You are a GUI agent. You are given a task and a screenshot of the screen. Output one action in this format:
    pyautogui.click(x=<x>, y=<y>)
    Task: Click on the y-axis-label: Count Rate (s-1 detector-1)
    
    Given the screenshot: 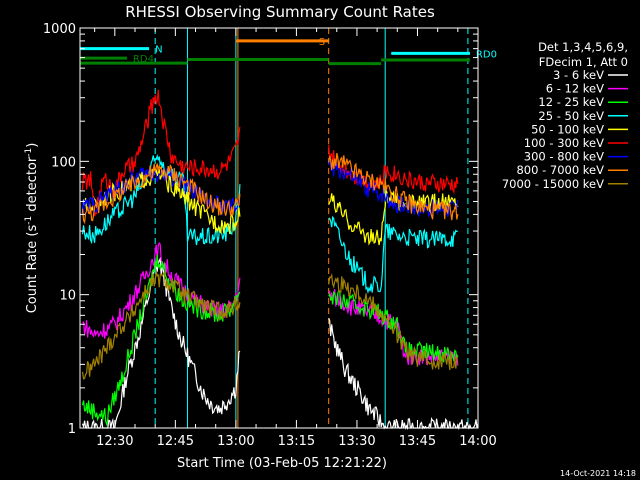 What is the action you would take?
    pyautogui.click(x=32, y=228)
    